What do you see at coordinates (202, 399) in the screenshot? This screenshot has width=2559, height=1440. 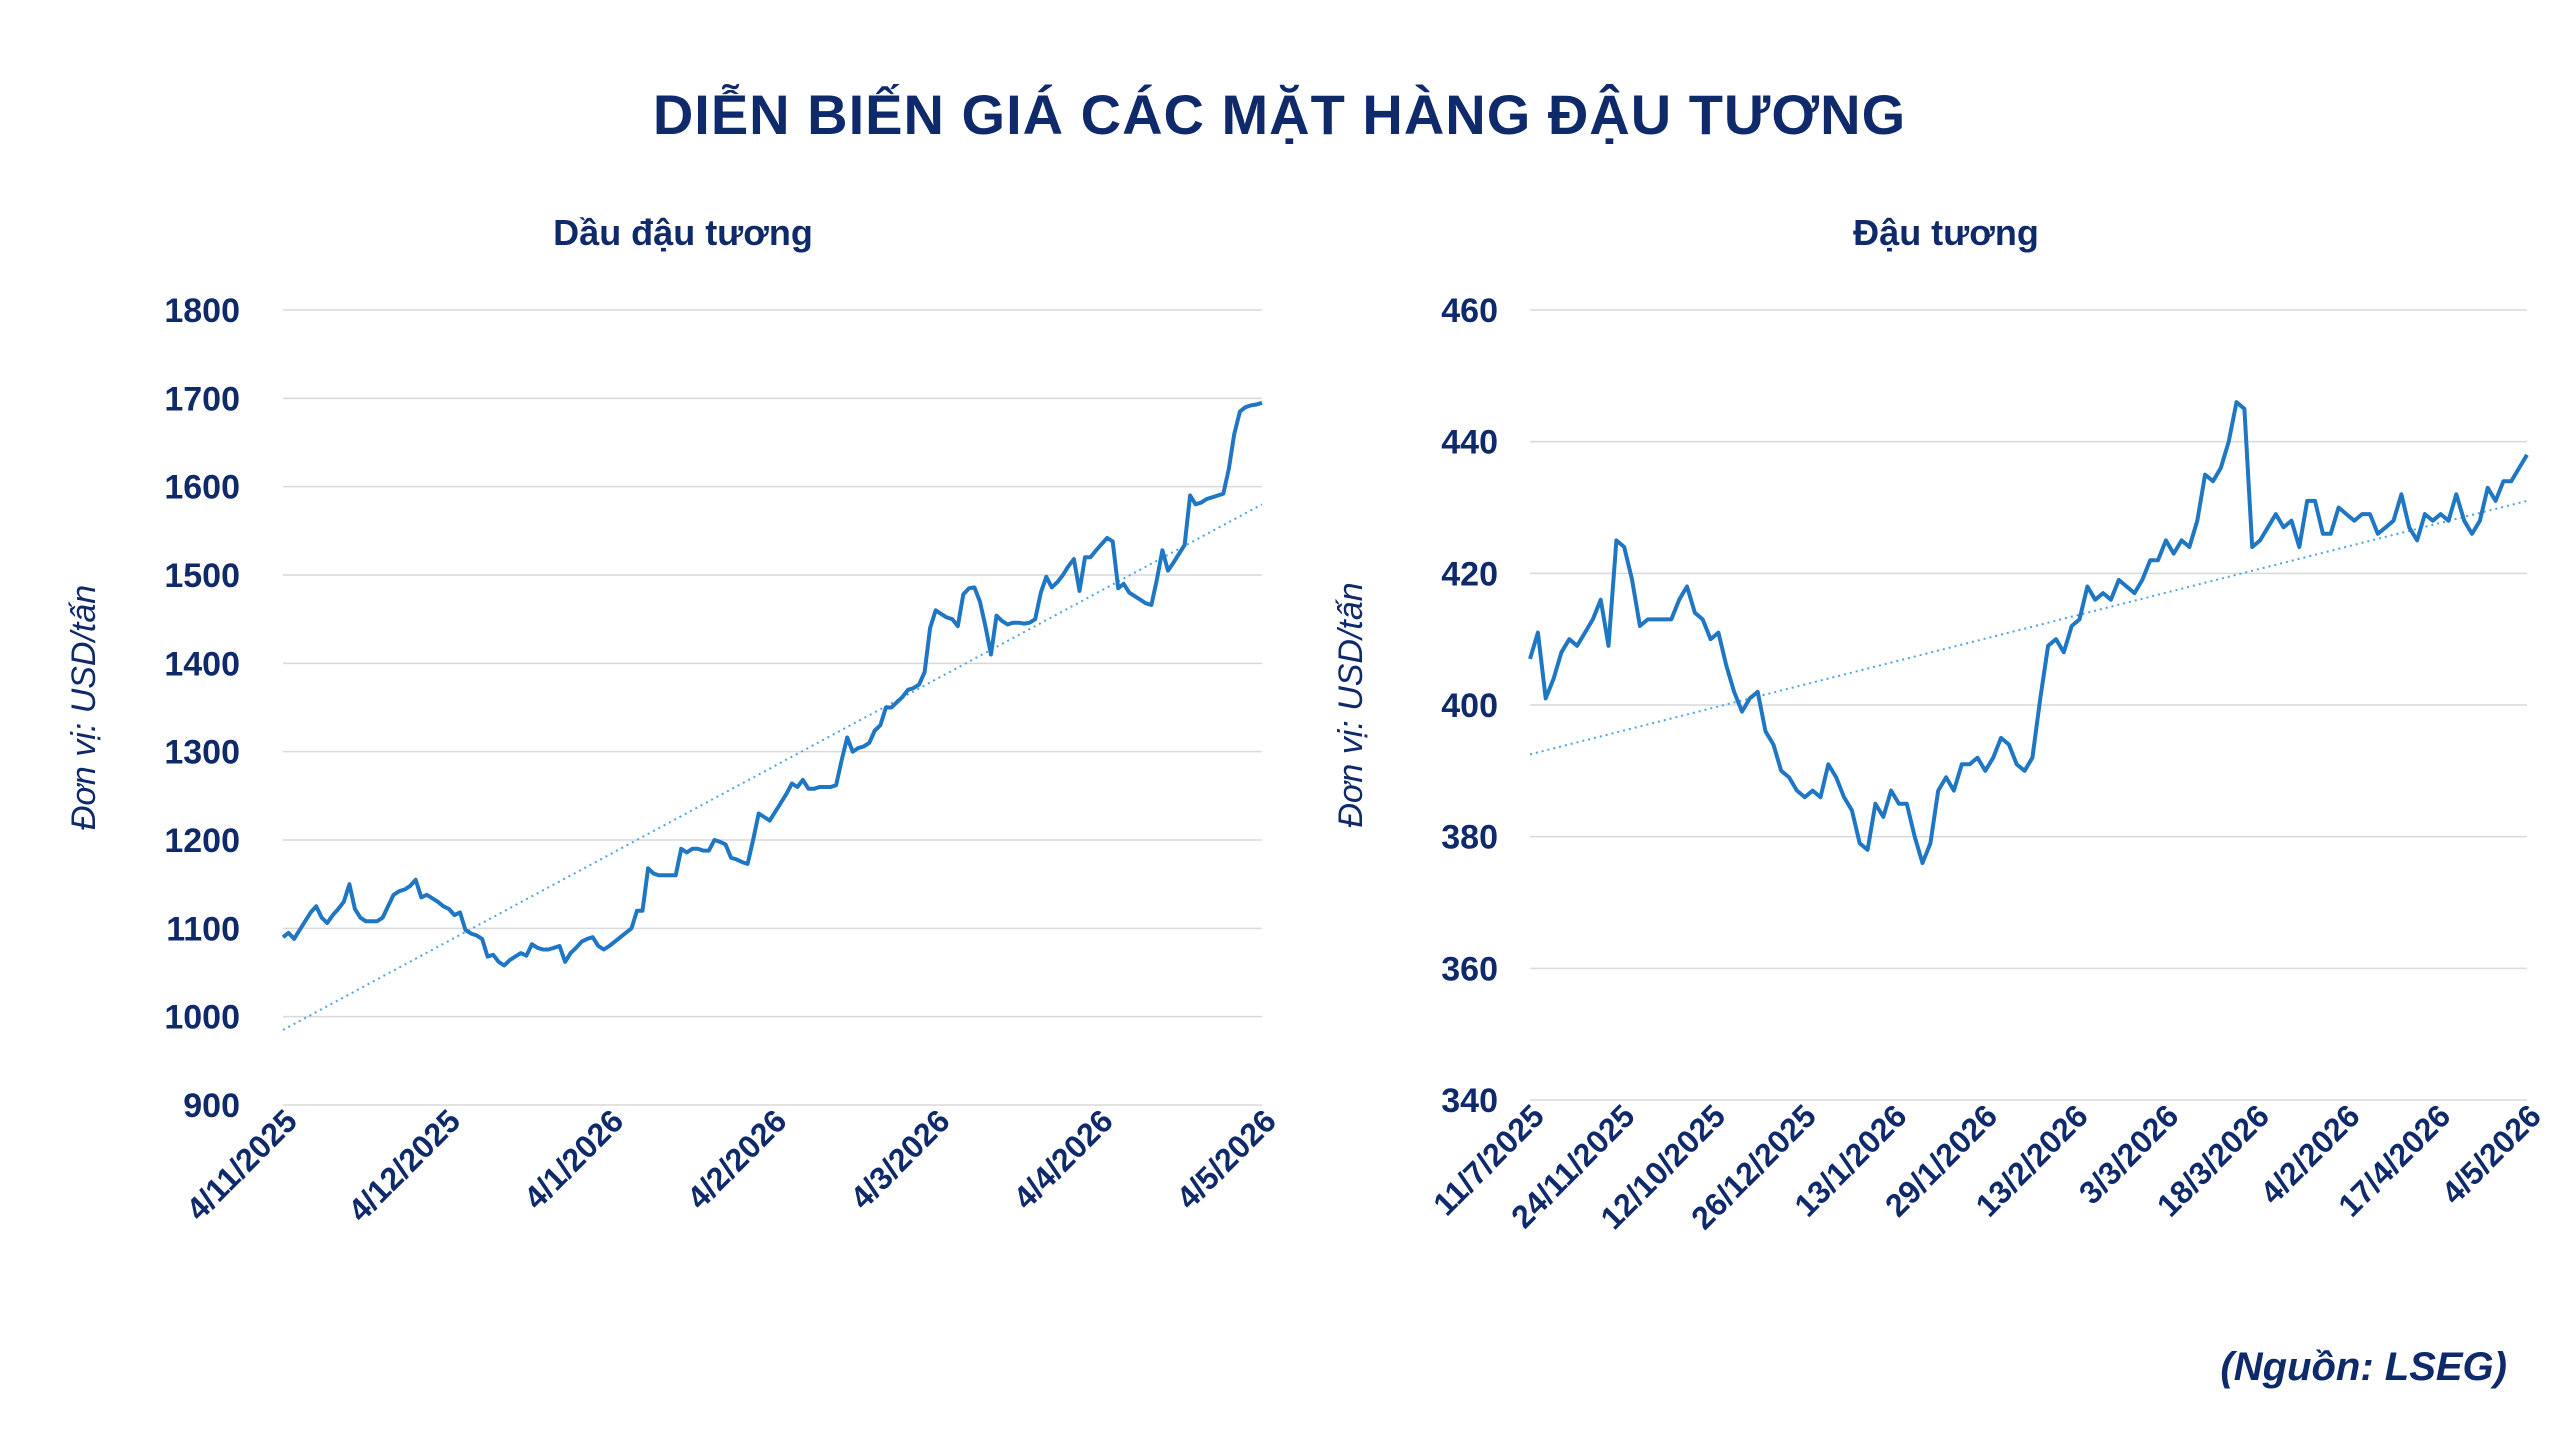 I see `y-tick-label: 1700` at bounding box center [202, 399].